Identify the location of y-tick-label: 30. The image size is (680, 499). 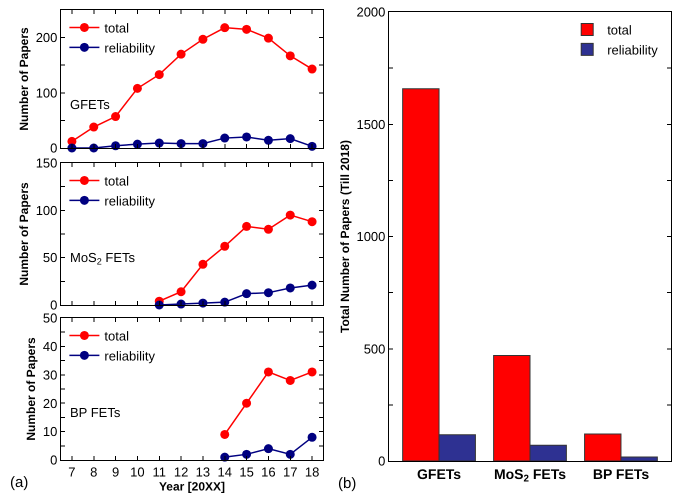
(50, 374).